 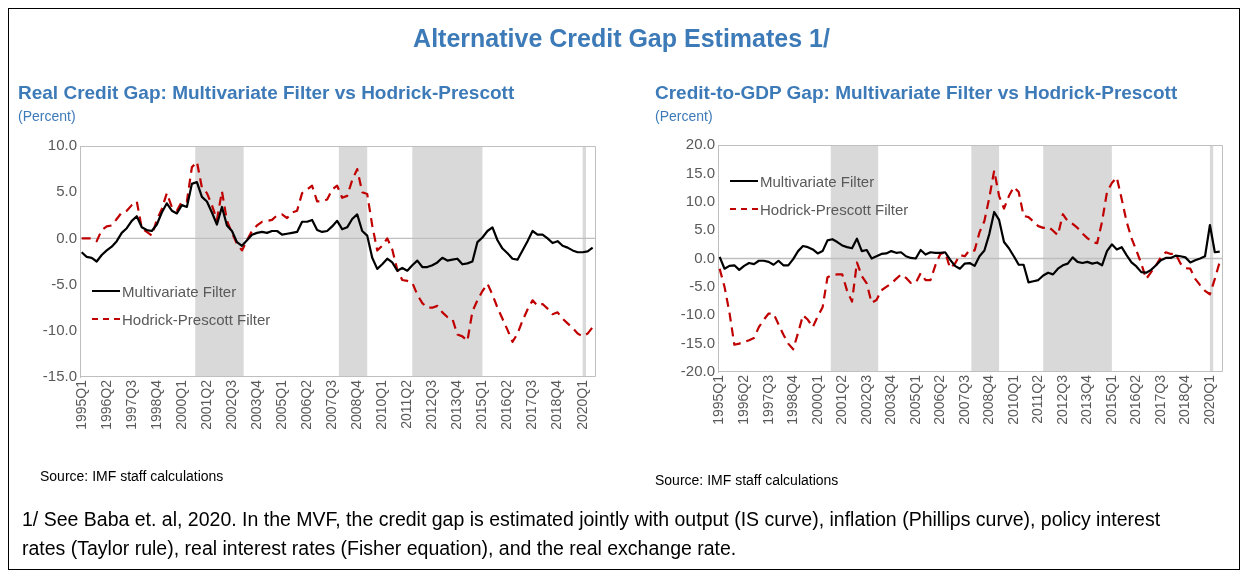 I want to click on line-series, so click(x=969, y=260).